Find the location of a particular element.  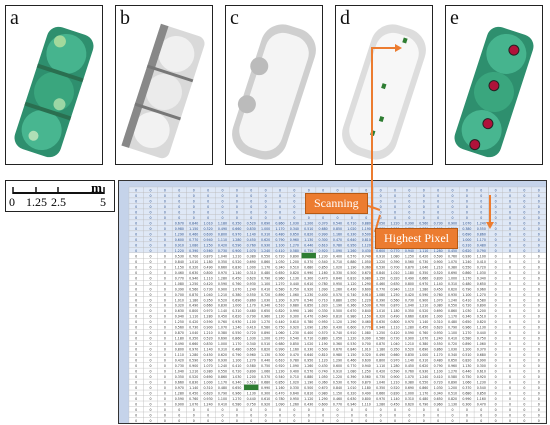

svg-text: 1.010 is located at coordinates (380, 311).